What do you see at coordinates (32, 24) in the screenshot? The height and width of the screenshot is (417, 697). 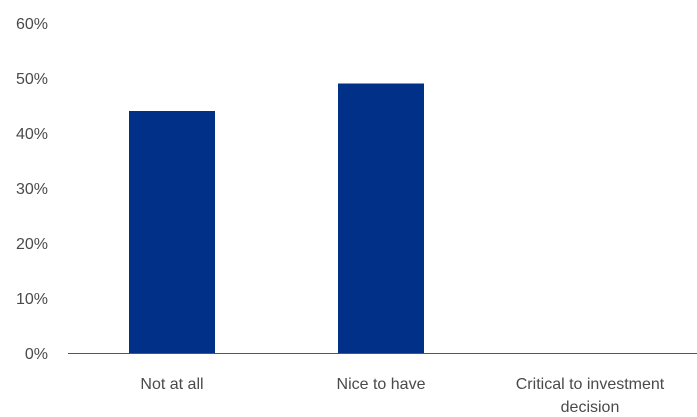 I see `y-tick-label: 60%` at bounding box center [32, 24].